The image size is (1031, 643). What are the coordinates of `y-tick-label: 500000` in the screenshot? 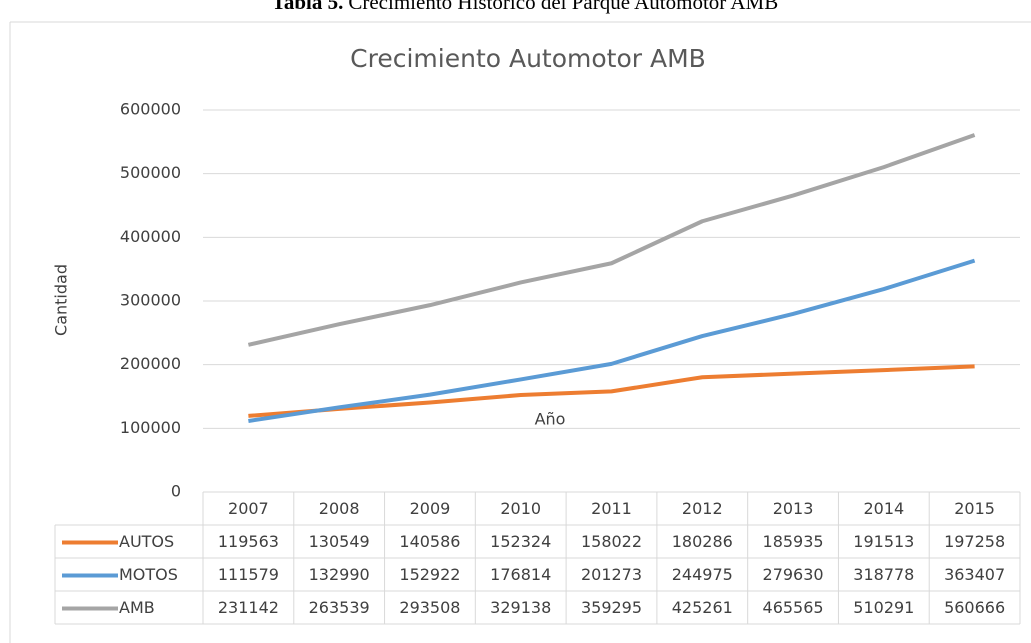 It's located at (150, 172).